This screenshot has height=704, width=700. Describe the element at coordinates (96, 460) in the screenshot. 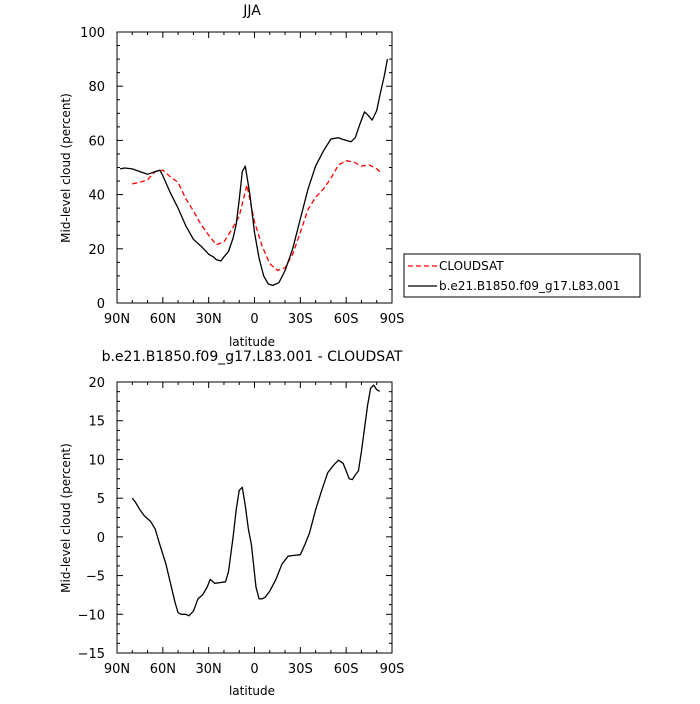

I see `y-tick-label: 10` at that location.